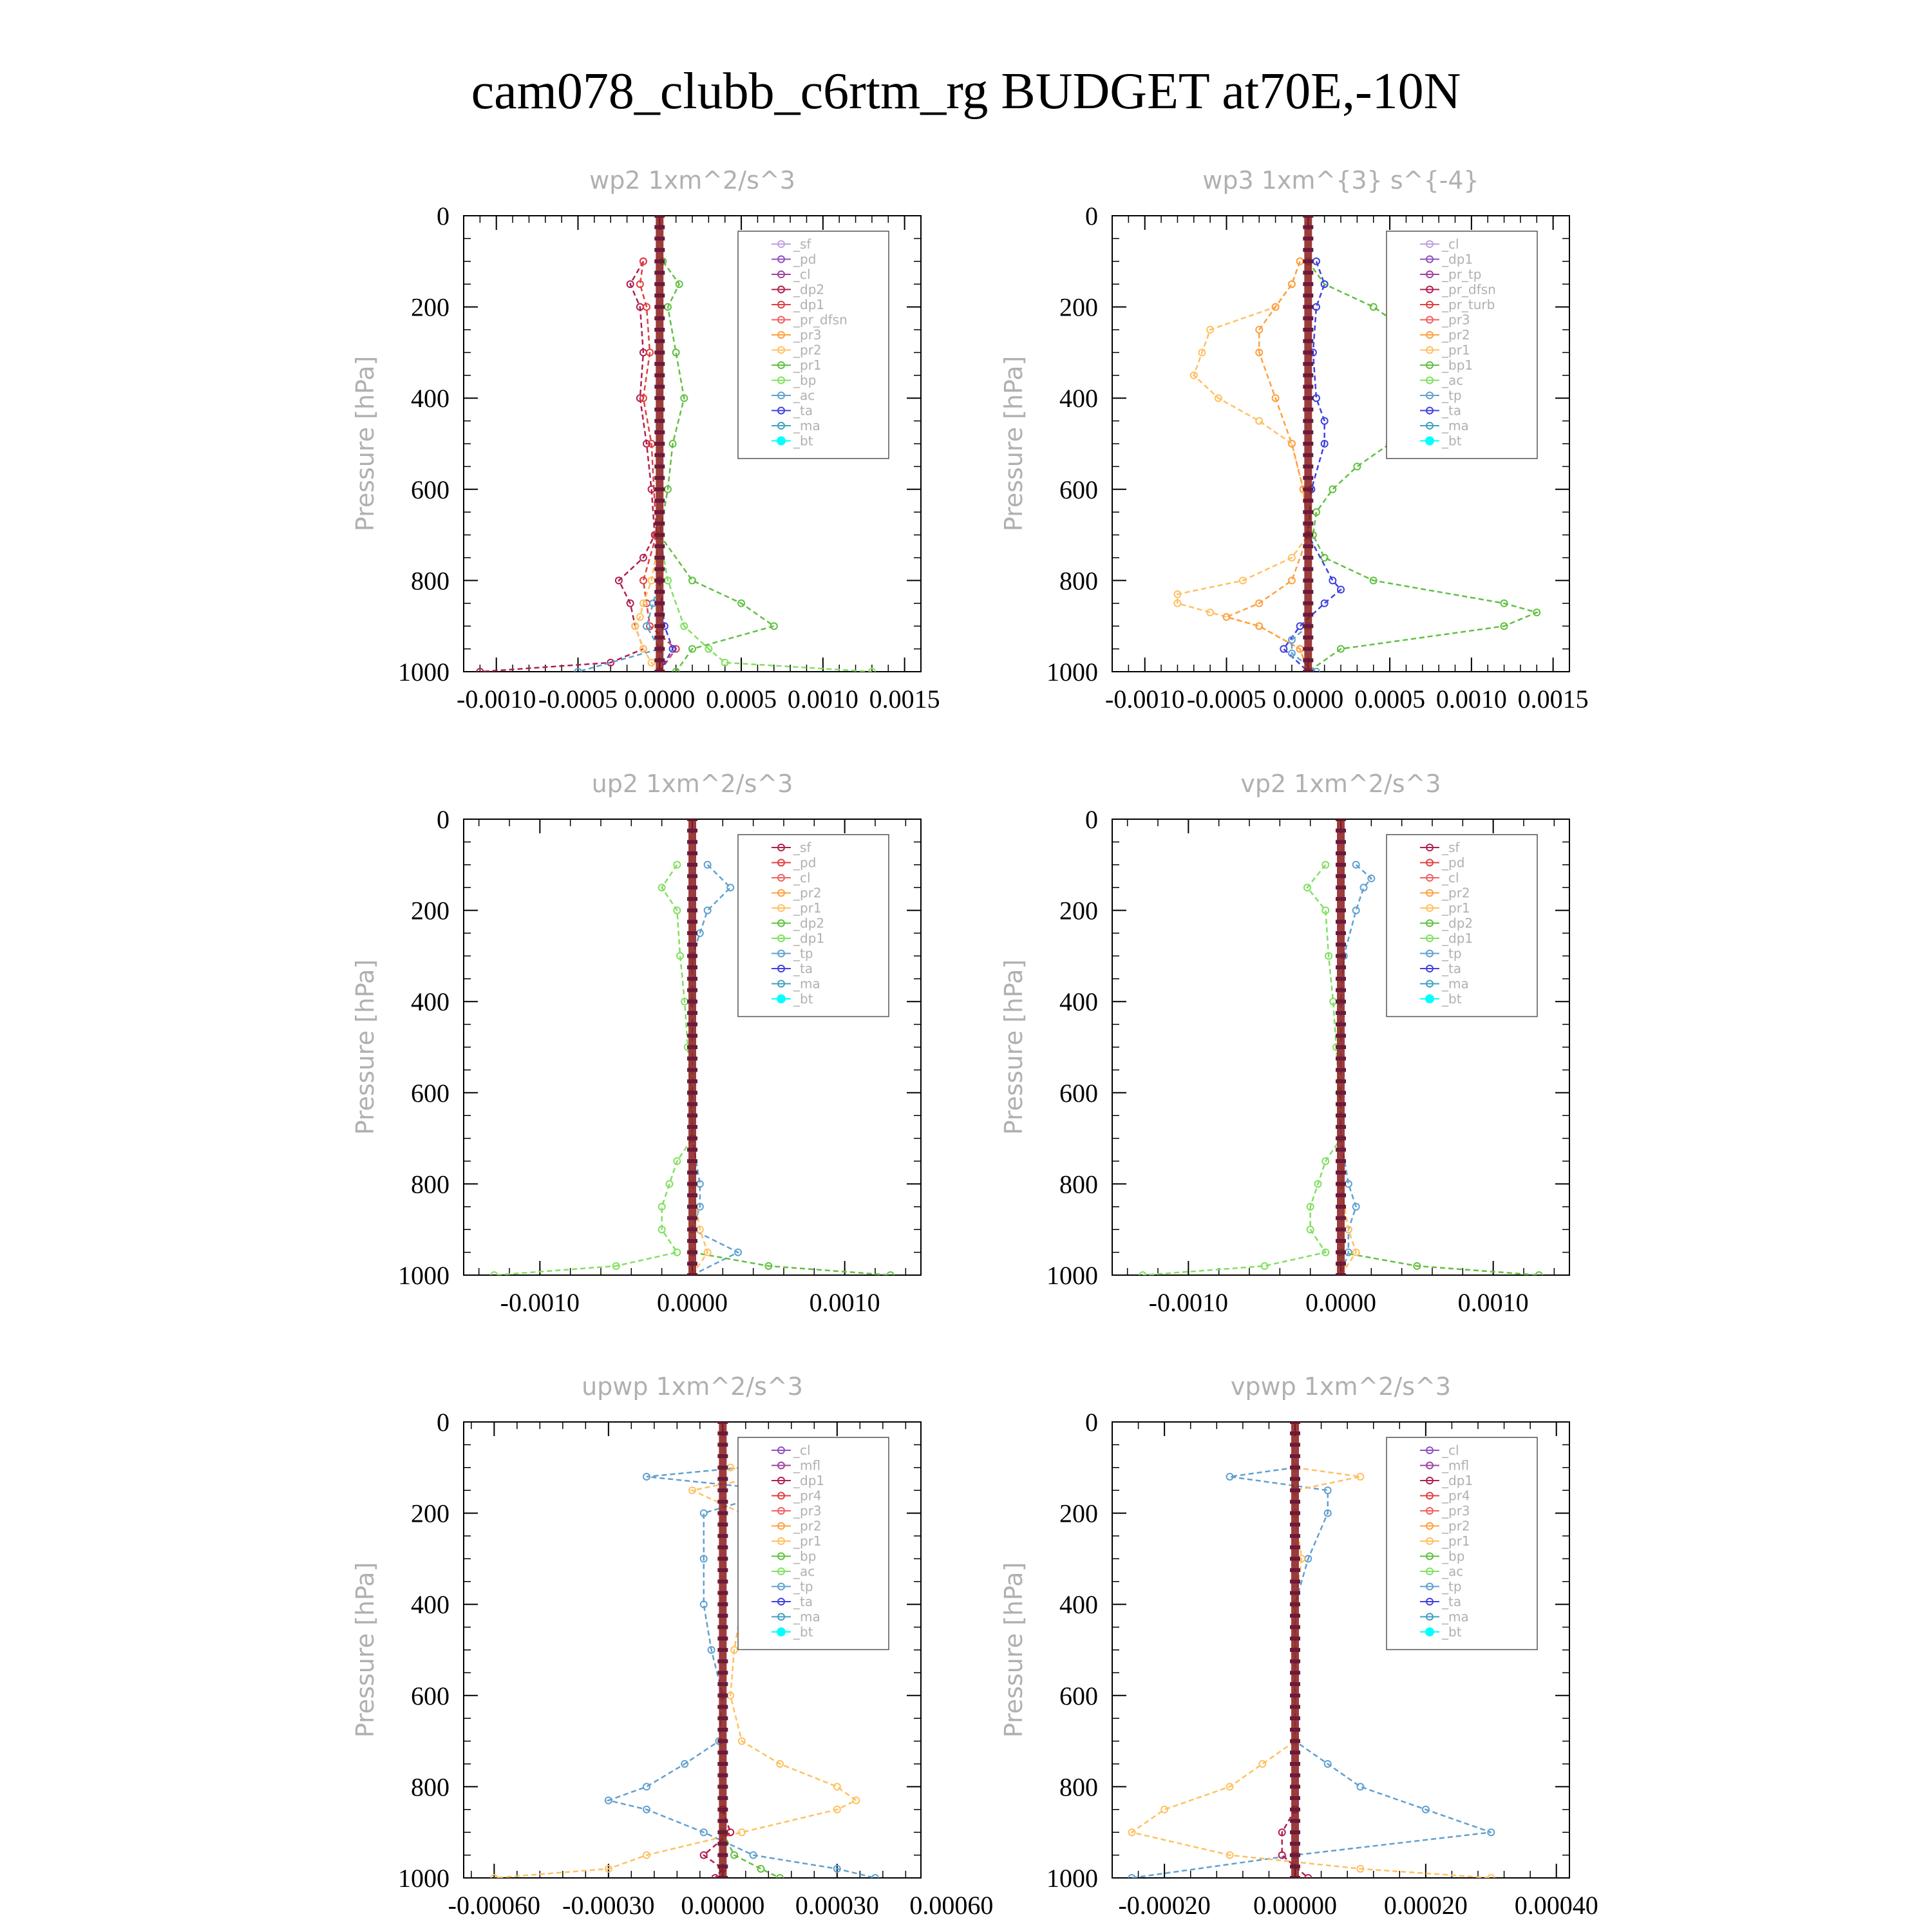 Image resolution: width=1932 pixels, height=1932 pixels. What do you see at coordinates (808, 1496) in the screenshot?
I see `legend-label: _pr4` at bounding box center [808, 1496].